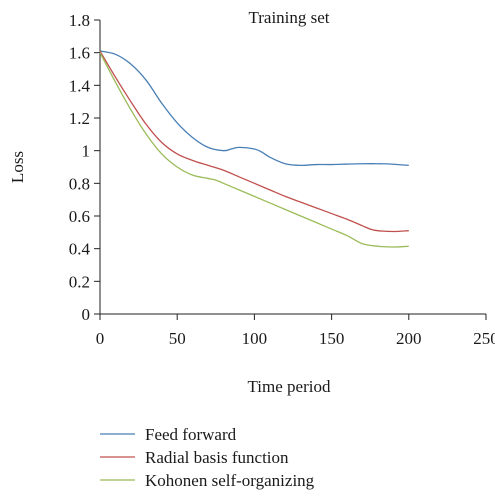 Image resolution: width=495 pixels, height=500 pixels. What do you see at coordinates (17, 167) in the screenshot?
I see `y-axis-label: Loss` at bounding box center [17, 167].